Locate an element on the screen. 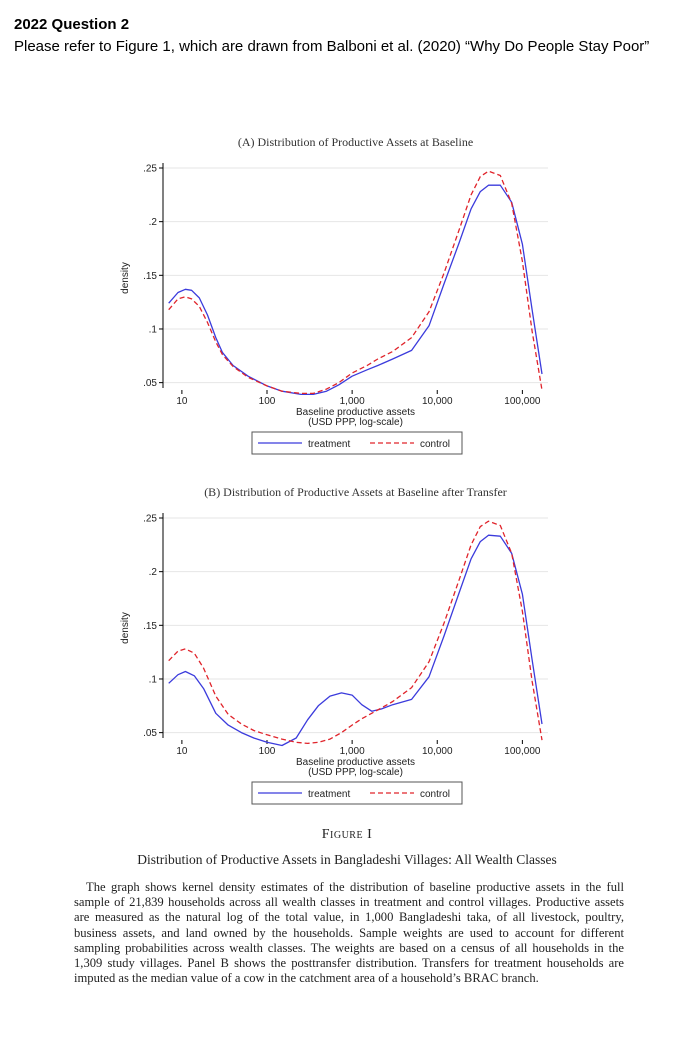 This screenshot has height=1052, width=694. figure-number: Figure I is located at coordinates (347, 834).